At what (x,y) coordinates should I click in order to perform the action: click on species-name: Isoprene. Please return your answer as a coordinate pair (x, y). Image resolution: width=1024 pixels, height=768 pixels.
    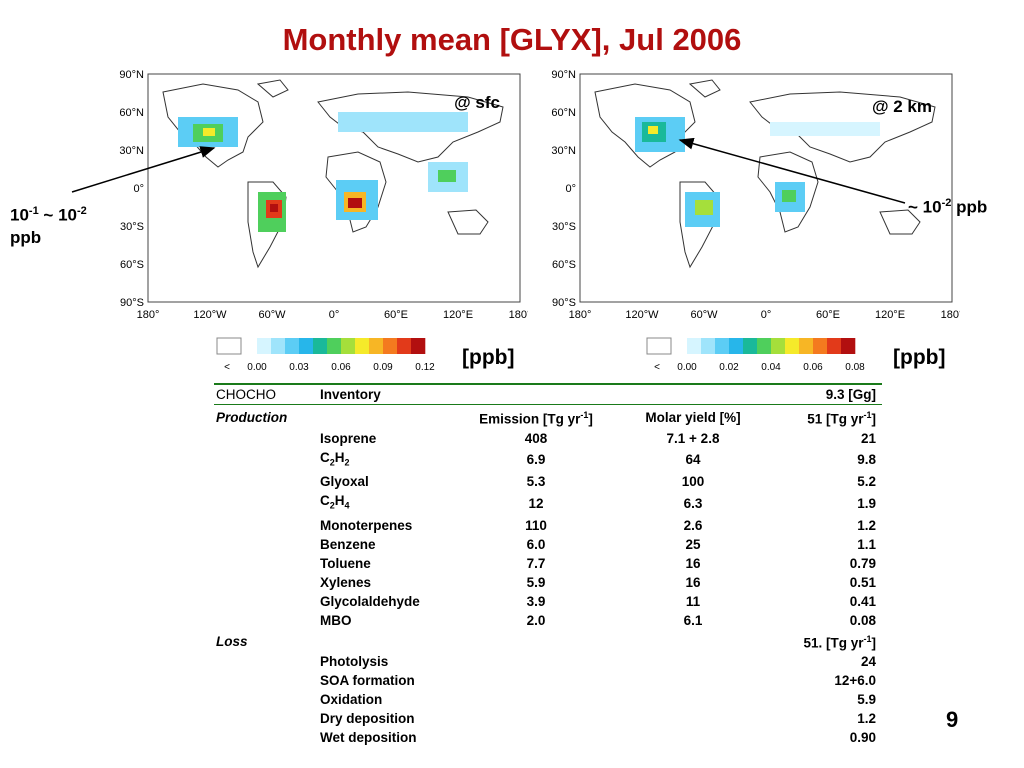
    Looking at the image, I should click on (348, 438).